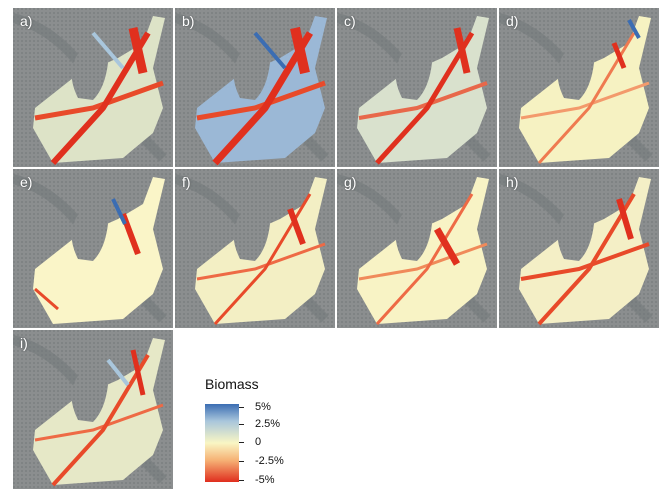 The image size is (661, 492). I want to click on map-panel-d: d), so click(579, 87).